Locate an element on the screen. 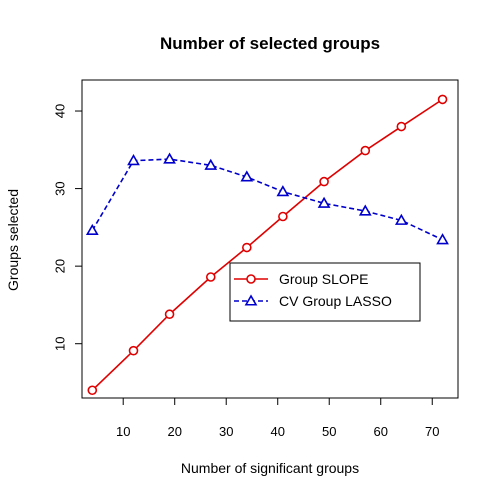 The width and height of the screenshot is (500, 500). series-line-cv-group-lasso is located at coordinates (267, 199).